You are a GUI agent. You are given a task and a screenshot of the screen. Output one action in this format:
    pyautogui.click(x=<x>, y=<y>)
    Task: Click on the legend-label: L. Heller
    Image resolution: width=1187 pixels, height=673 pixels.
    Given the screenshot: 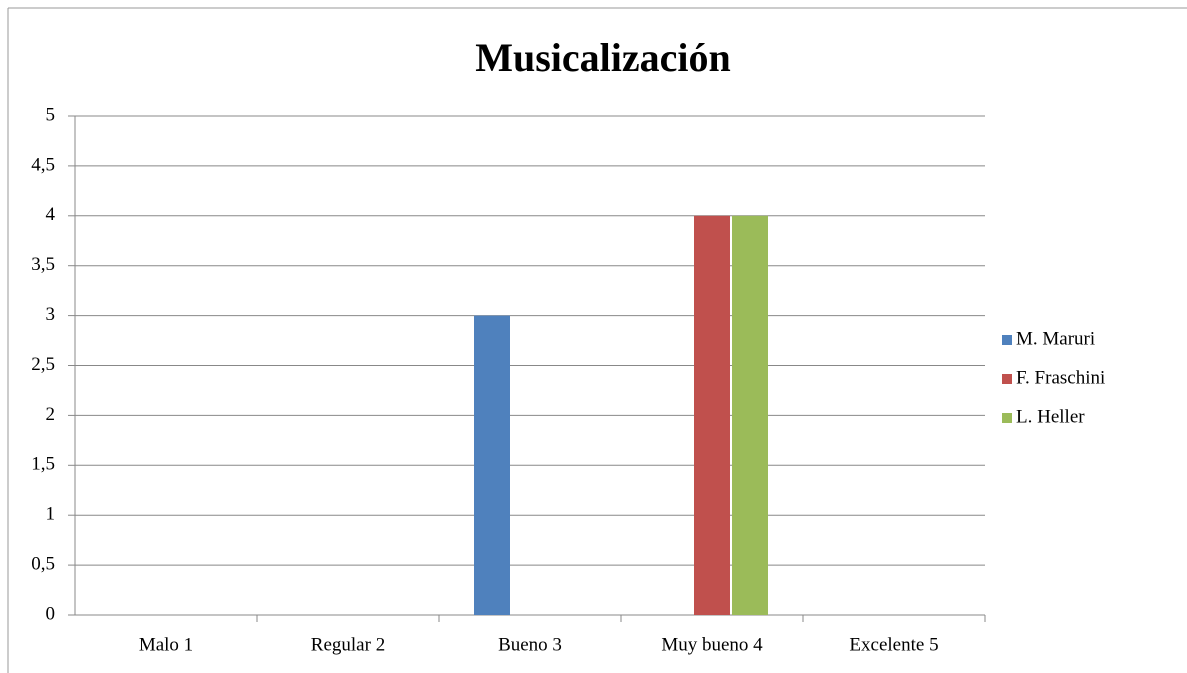 What is the action you would take?
    pyautogui.click(x=1050, y=416)
    